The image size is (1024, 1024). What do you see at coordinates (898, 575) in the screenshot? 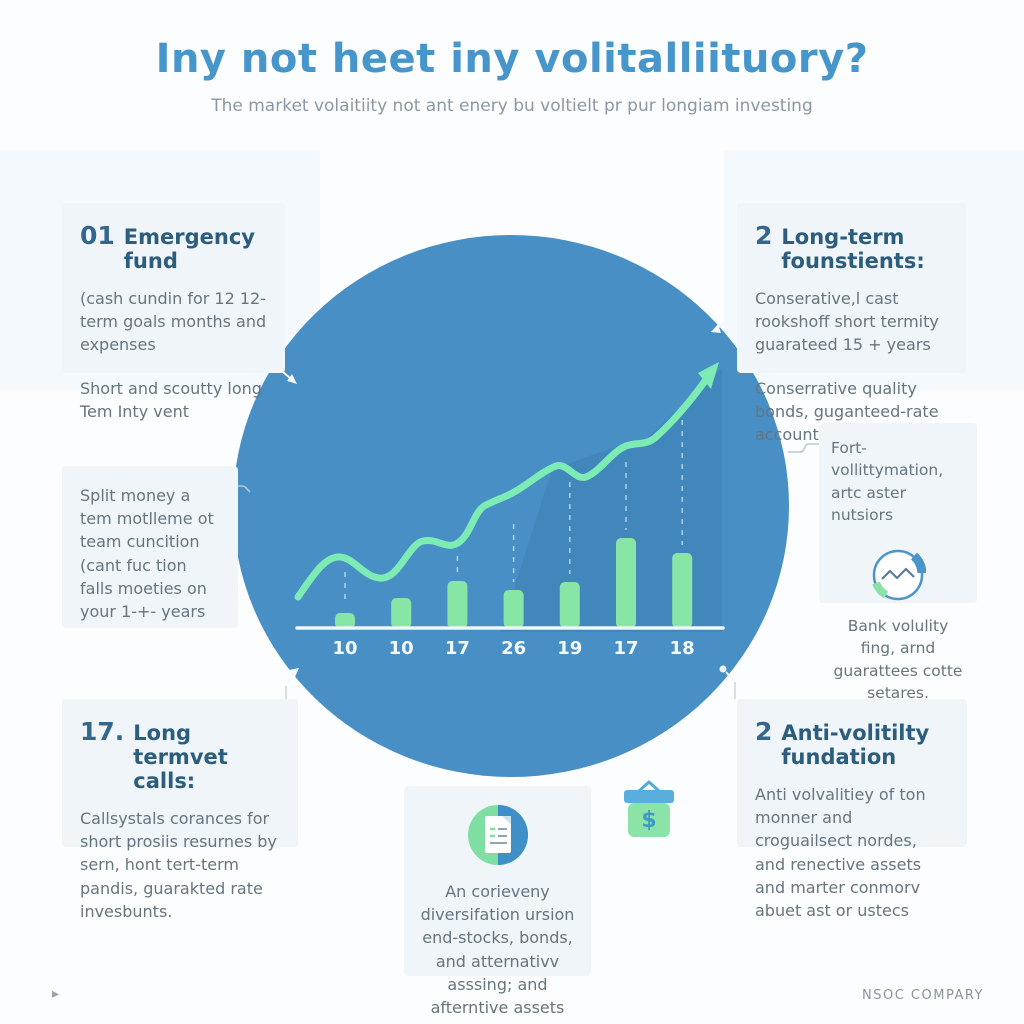
I see `volatility-chart-icon` at bounding box center [898, 575].